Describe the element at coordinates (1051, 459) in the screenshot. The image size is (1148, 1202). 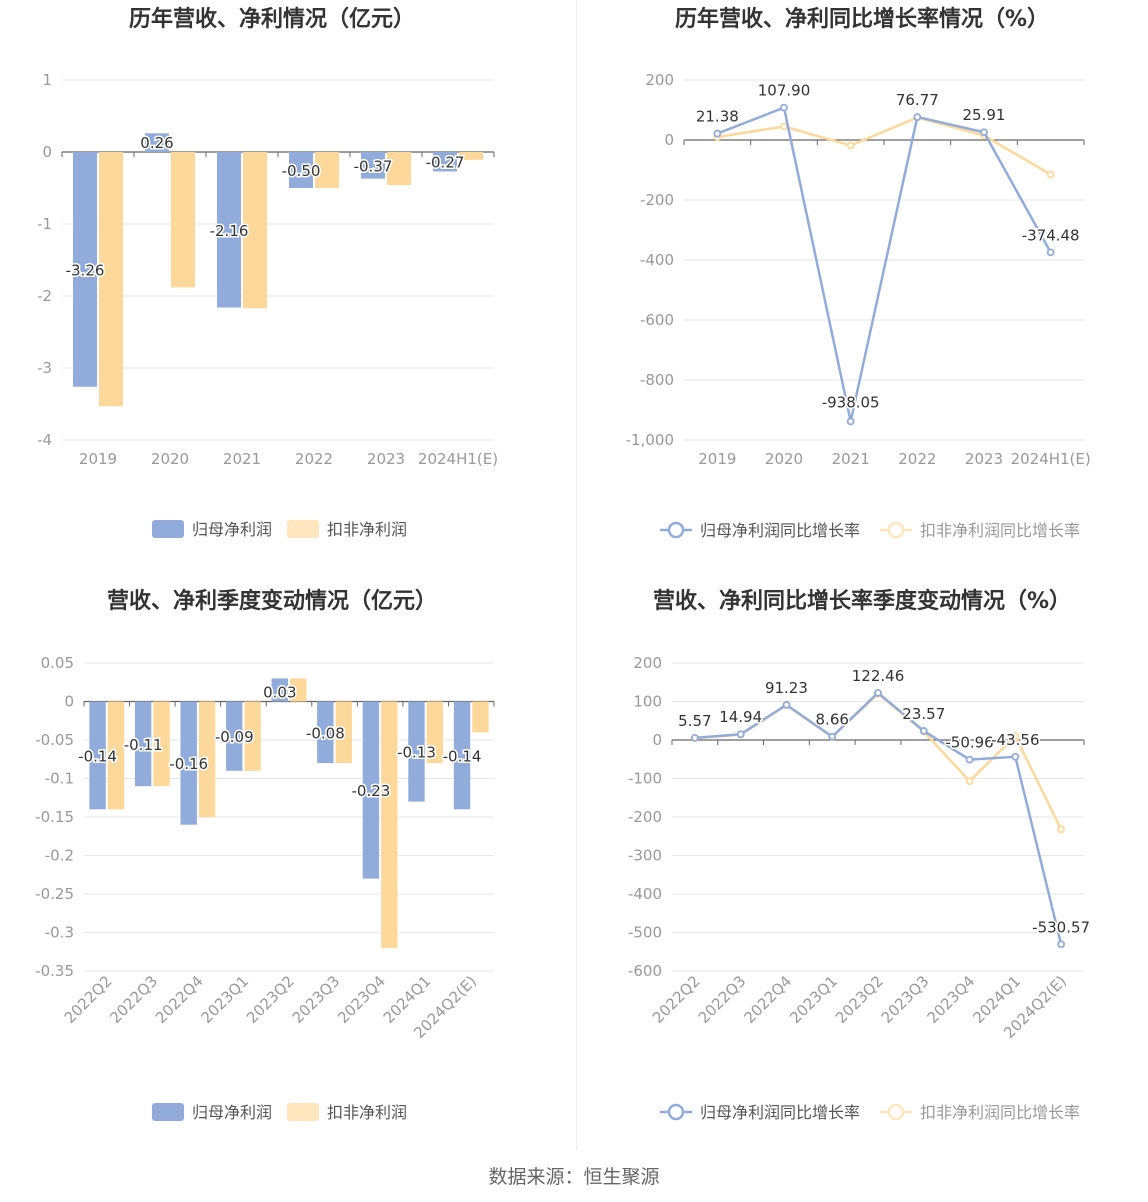
I see `x-tick-label: 2024H1(E)` at that location.